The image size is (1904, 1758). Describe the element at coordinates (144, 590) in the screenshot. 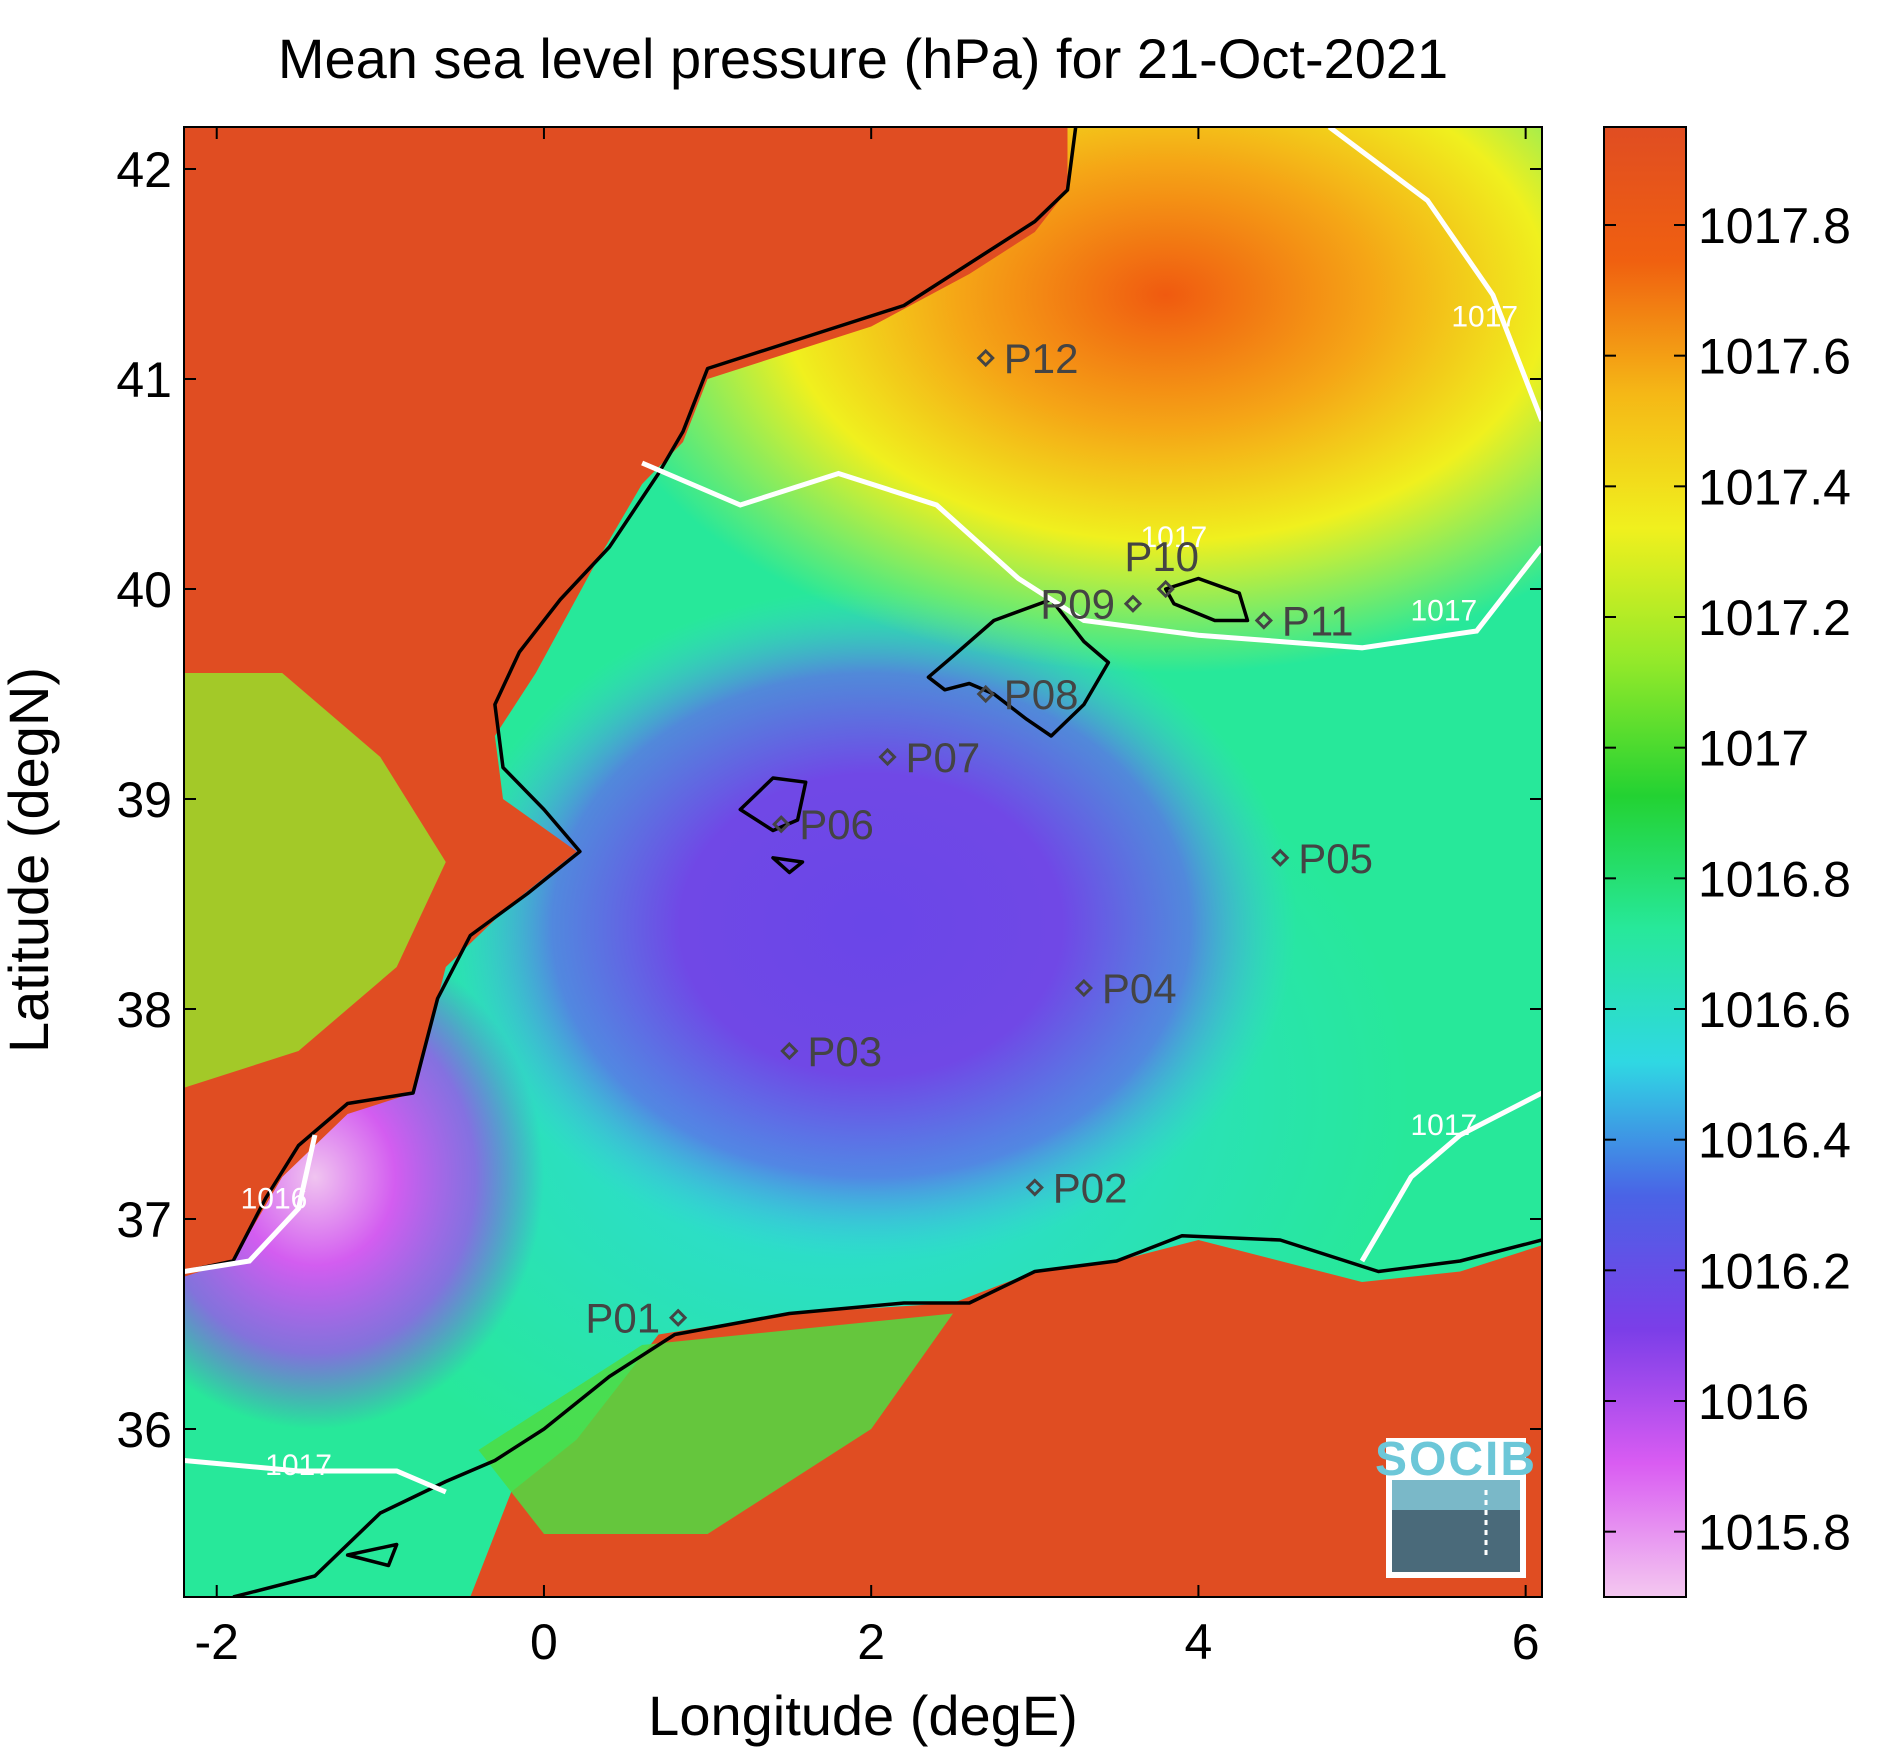

I see `y-tick-label: 40` at that location.